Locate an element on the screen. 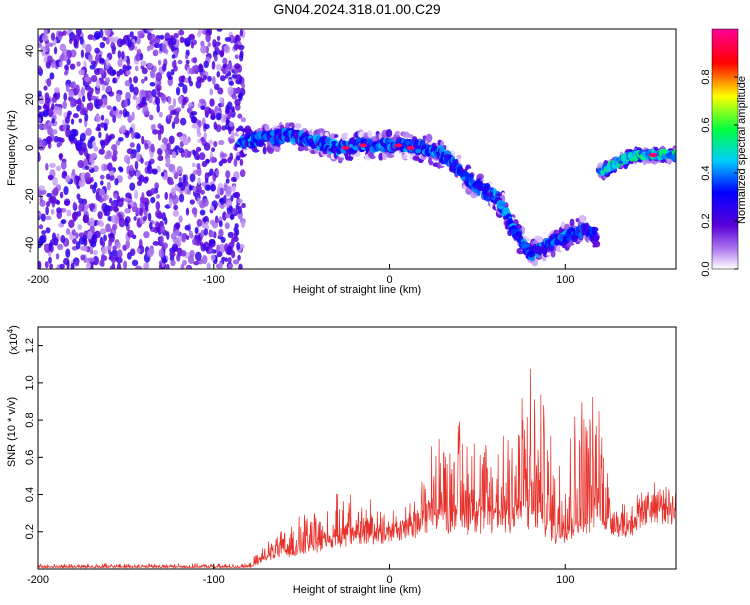 The image size is (750, 605). y-tick-label: 0.8 is located at coordinates (30, 419).